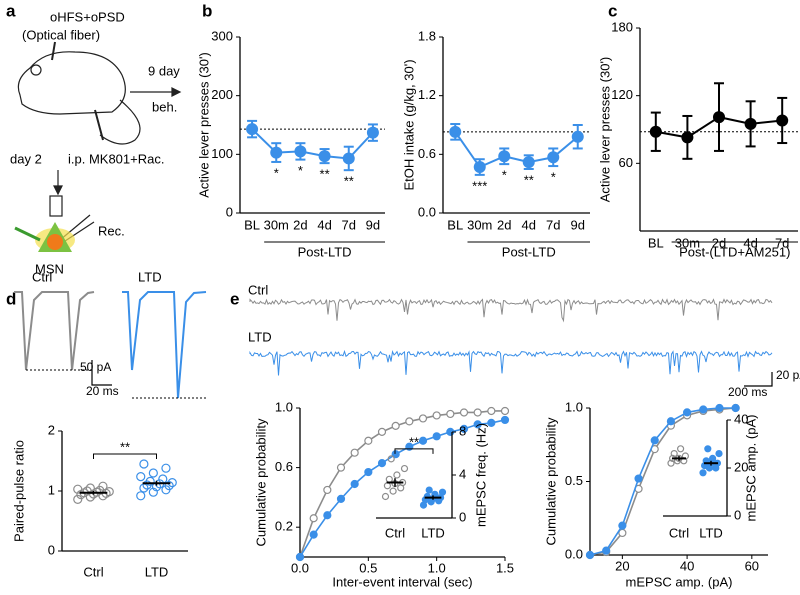 The image size is (800, 595). Describe the element at coordinates (612, 10) in the screenshot. I see `panel-label: c` at that location.